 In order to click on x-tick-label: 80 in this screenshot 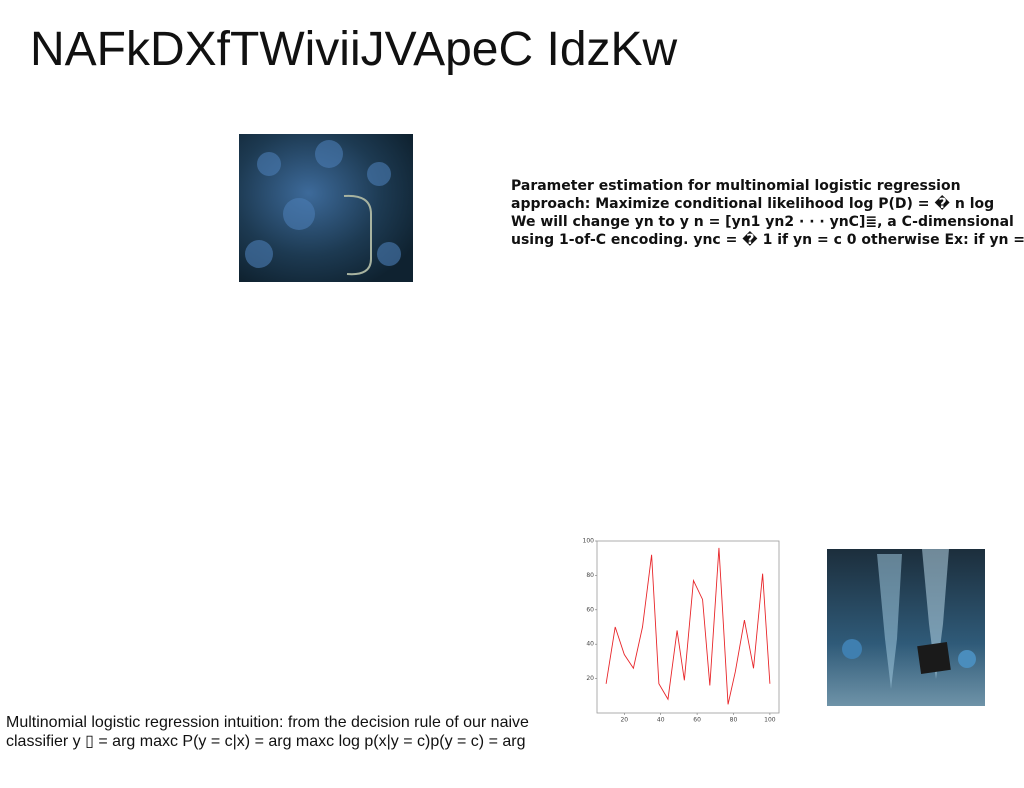, I will do `click(734, 720)`.